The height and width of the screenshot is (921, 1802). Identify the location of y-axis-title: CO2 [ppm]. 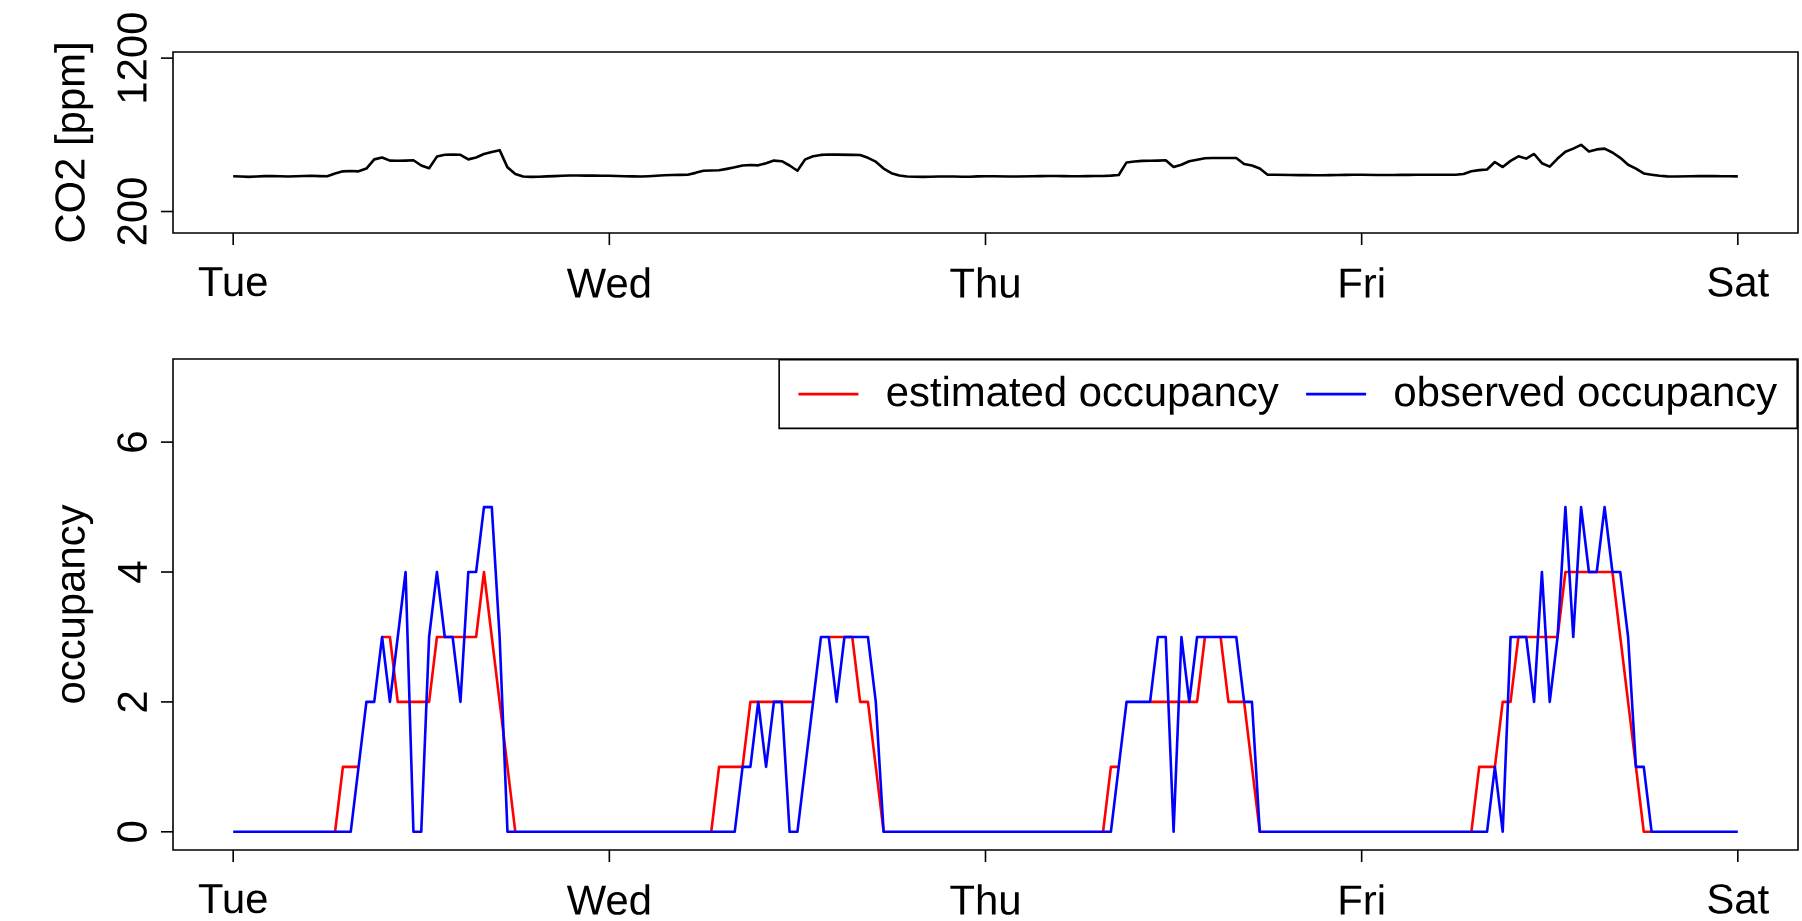
(74, 143).